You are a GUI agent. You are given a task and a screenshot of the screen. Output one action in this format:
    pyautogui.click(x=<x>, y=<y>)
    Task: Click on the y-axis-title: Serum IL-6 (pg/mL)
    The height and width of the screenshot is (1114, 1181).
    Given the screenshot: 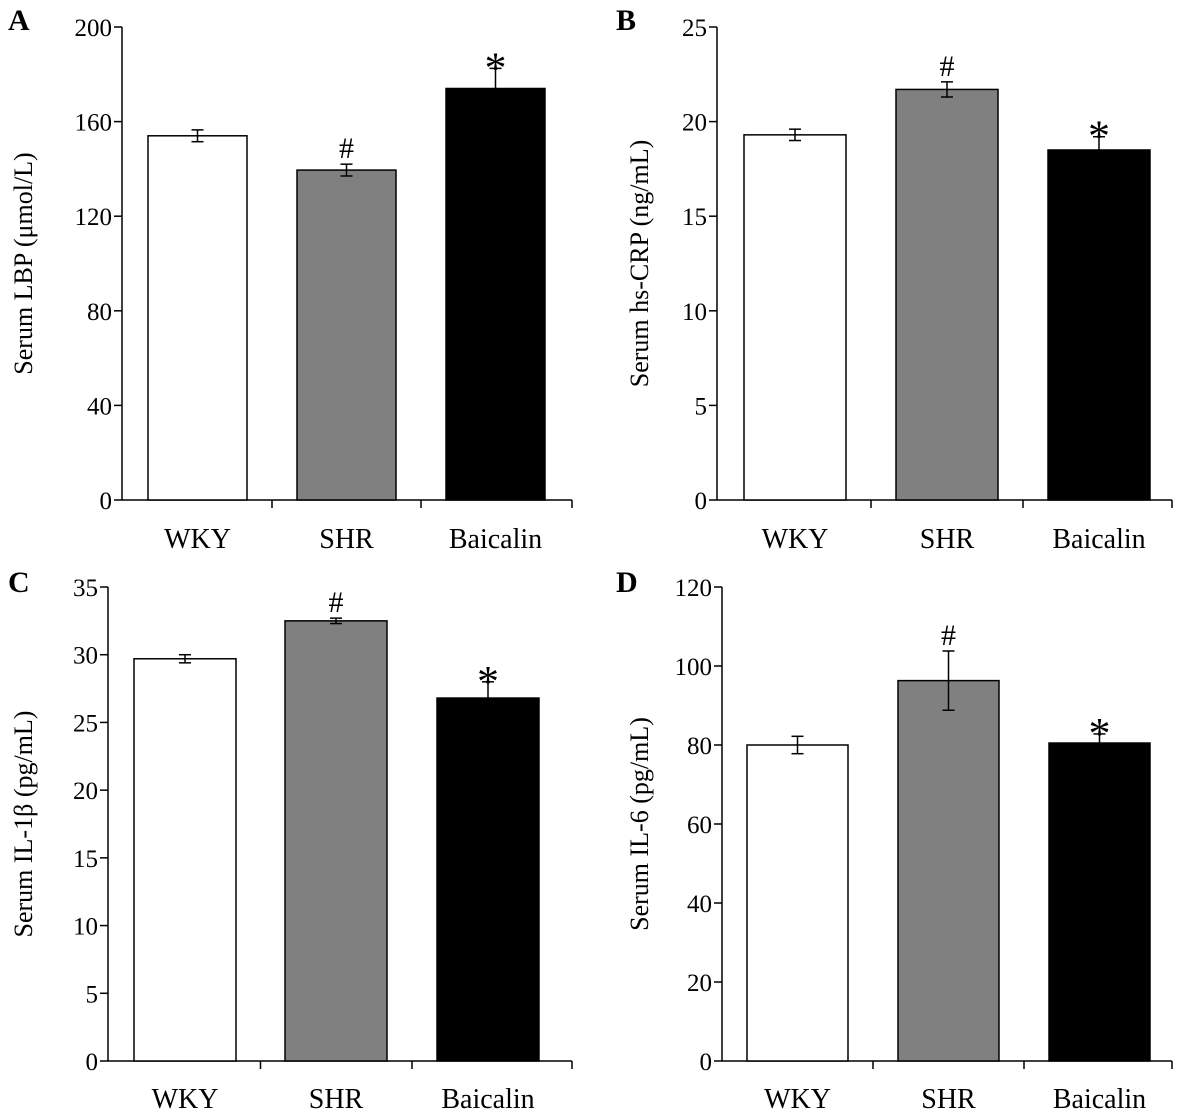 What is the action you would take?
    pyautogui.click(x=639, y=824)
    